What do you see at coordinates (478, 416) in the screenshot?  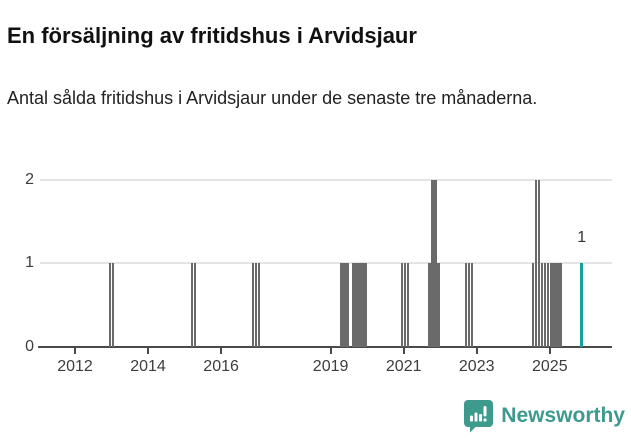 I see `newsworthy-logo-icon` at bounding box center [478, 416].